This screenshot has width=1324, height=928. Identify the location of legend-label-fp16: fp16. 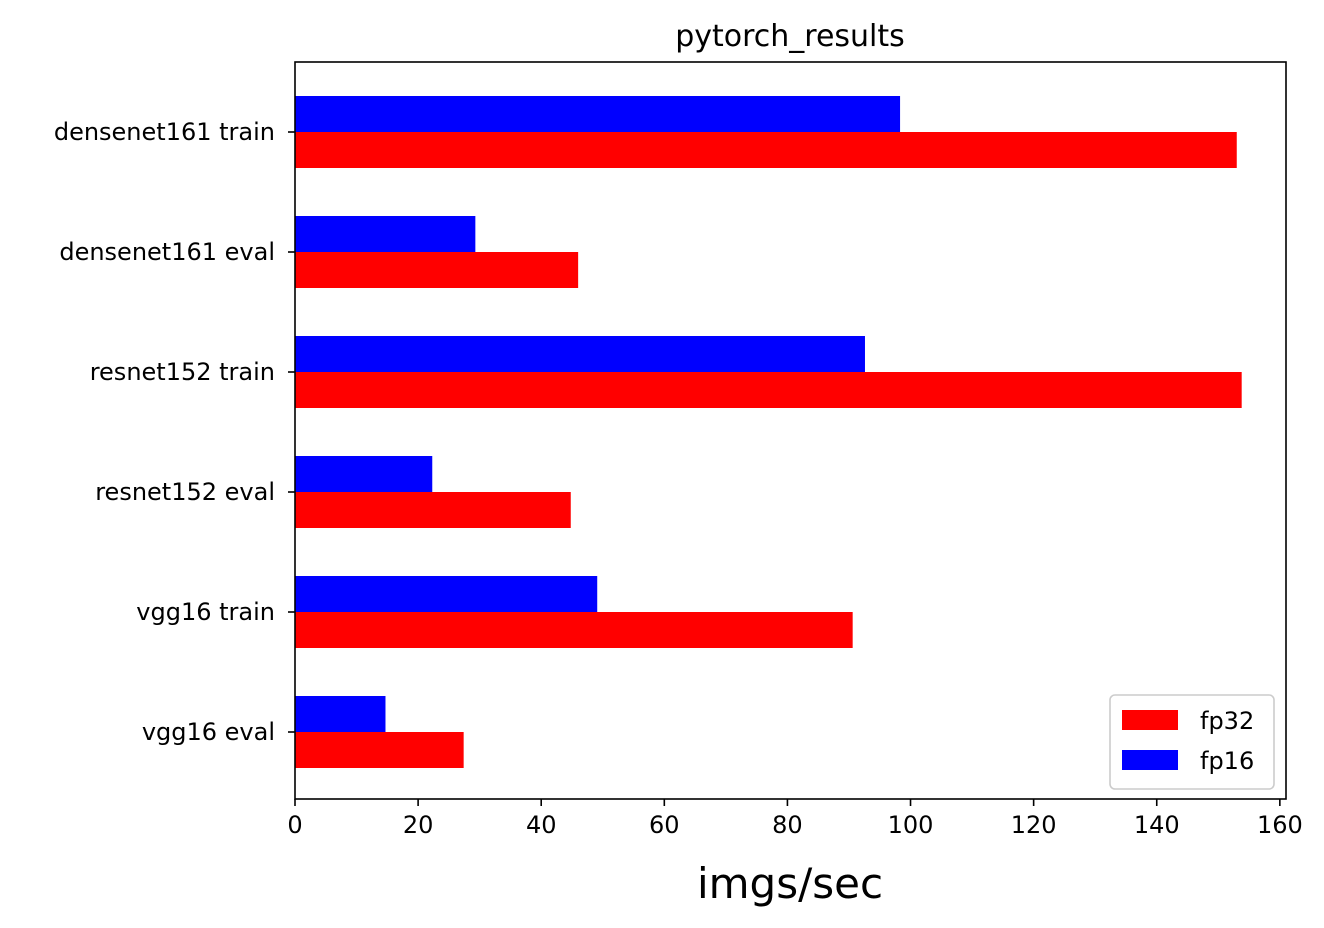
(1227, 761).